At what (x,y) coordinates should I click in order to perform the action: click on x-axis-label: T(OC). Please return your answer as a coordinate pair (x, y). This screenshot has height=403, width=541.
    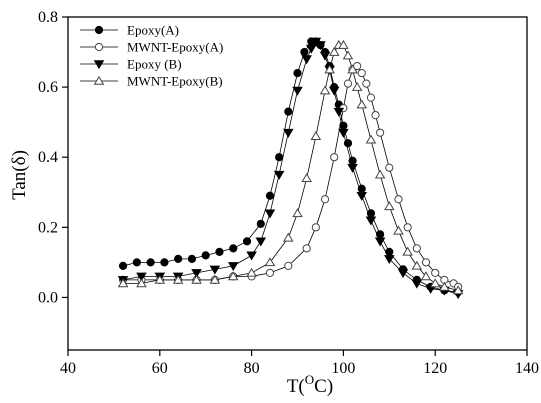
    Looking at the image, I should click on (310, 384).